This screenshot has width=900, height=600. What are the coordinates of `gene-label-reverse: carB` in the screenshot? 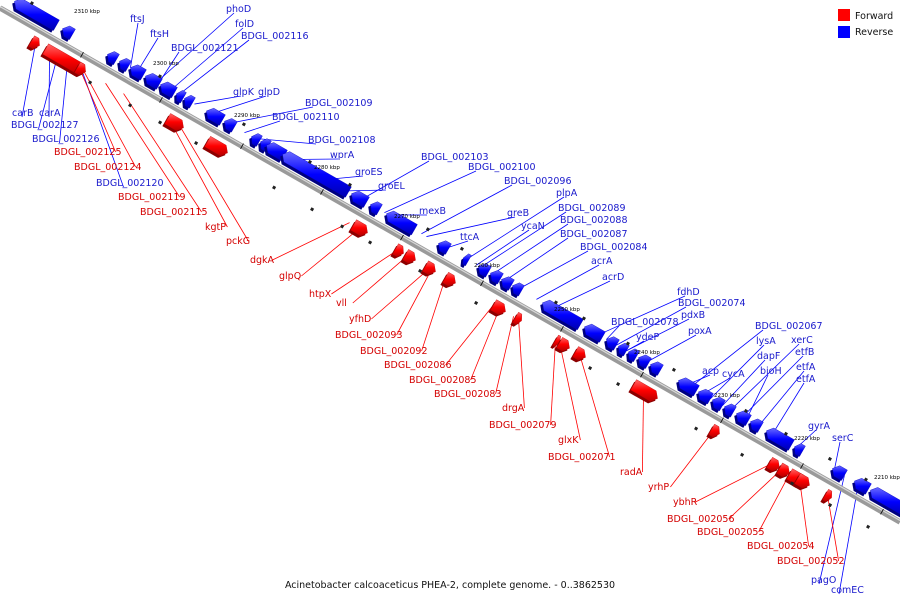 It's located at (22, 113).